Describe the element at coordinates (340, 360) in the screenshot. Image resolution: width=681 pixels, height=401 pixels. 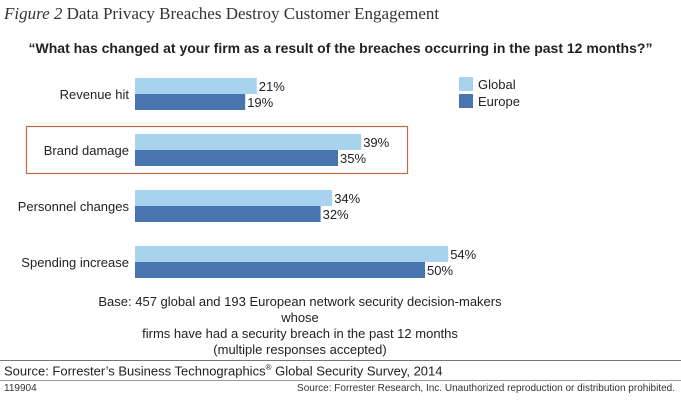
I see `source-divider` at that location.